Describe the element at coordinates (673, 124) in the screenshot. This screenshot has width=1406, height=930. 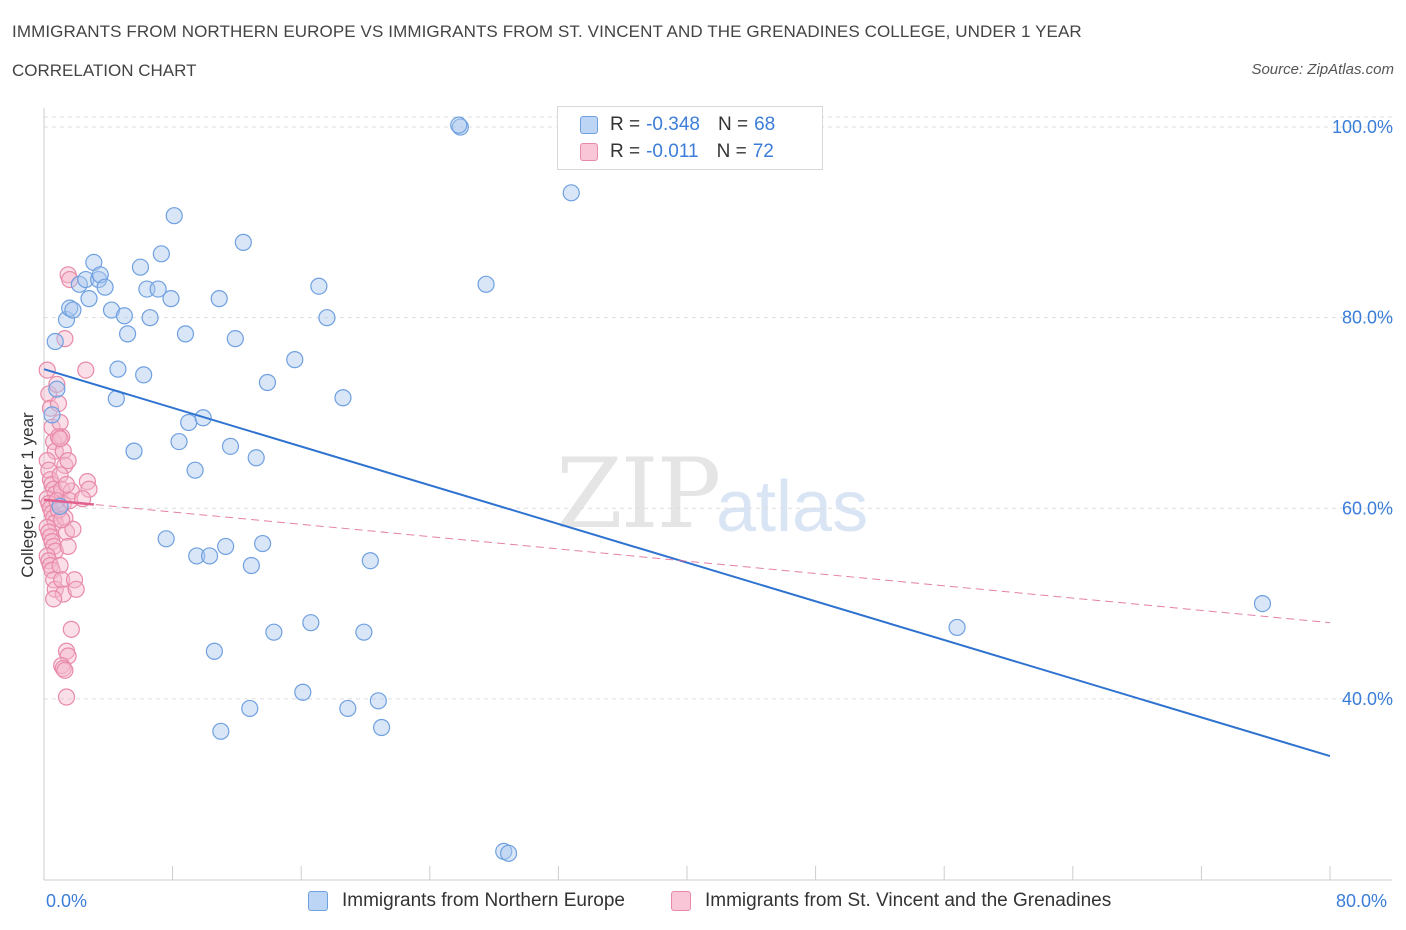
I see `legend-r-value: -0.348` at that location.